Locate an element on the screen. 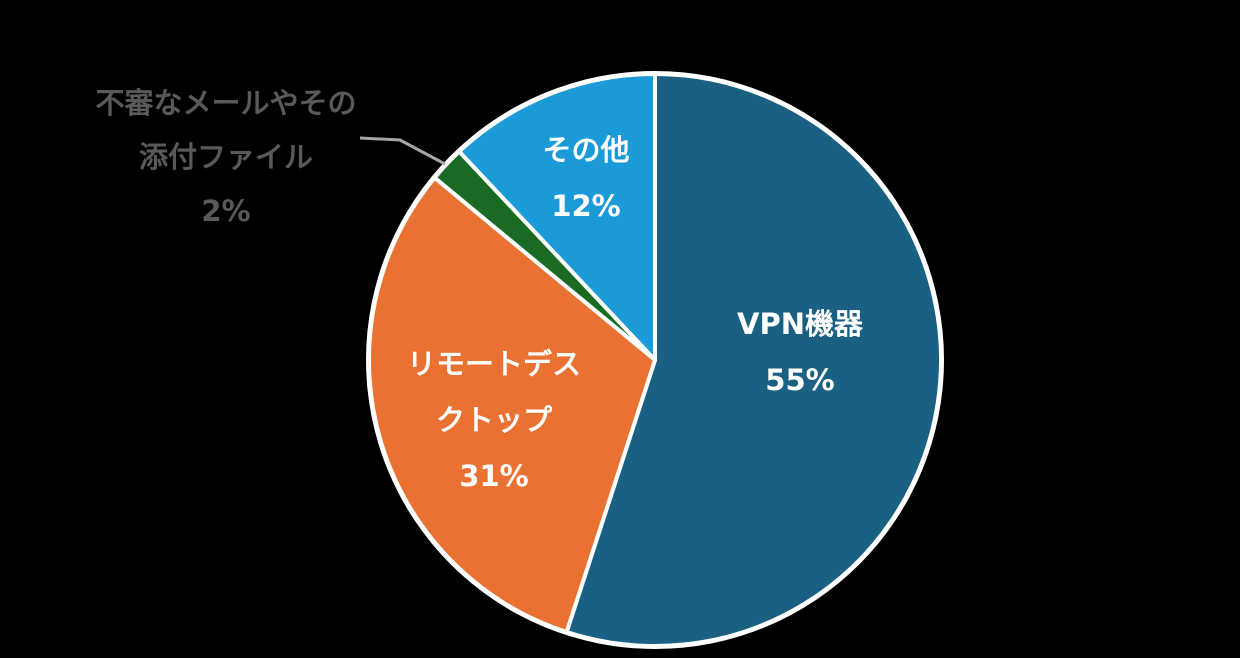 The image size is (1240, 658). label-other: その他 12% is located at coordinates (585, 178).